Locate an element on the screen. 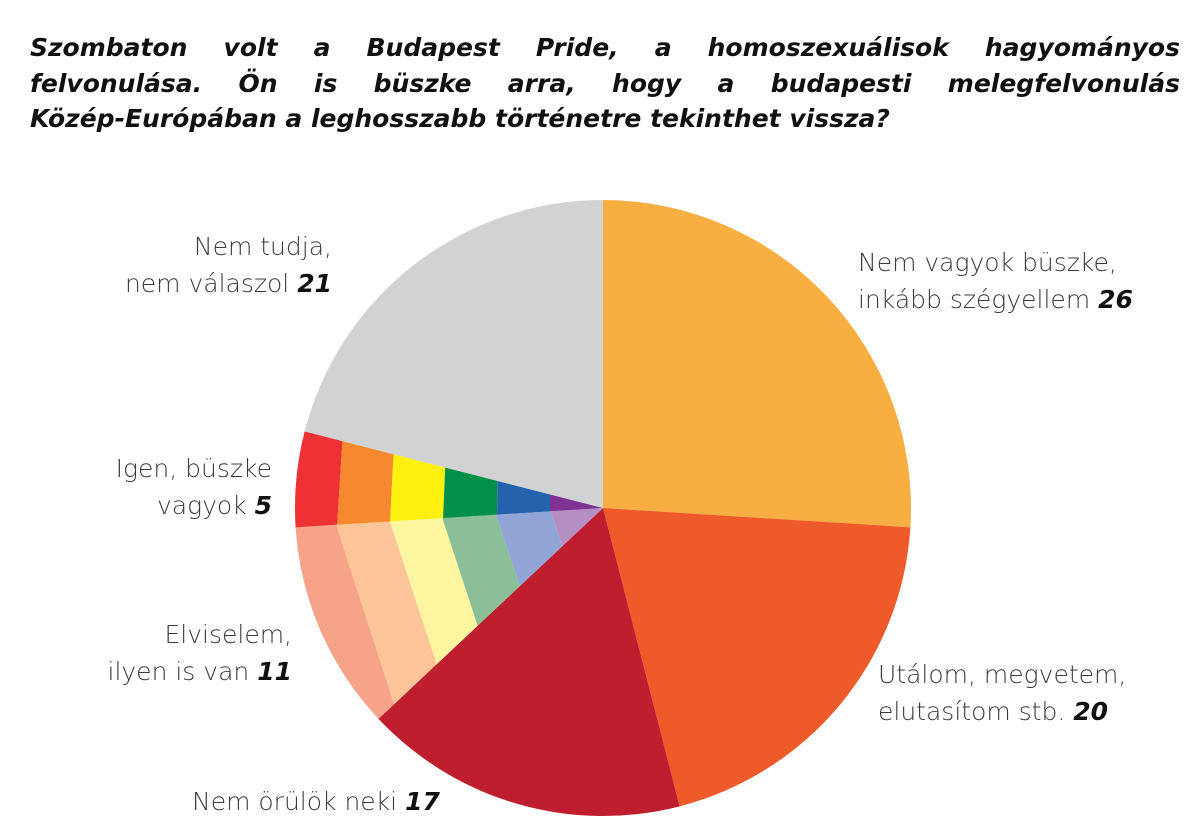 Image resolution: width=1200 pixels, height=836 pixels. slice-label-3: Elviselem, ilyen is van 11 is located at coordinates (200, 653).